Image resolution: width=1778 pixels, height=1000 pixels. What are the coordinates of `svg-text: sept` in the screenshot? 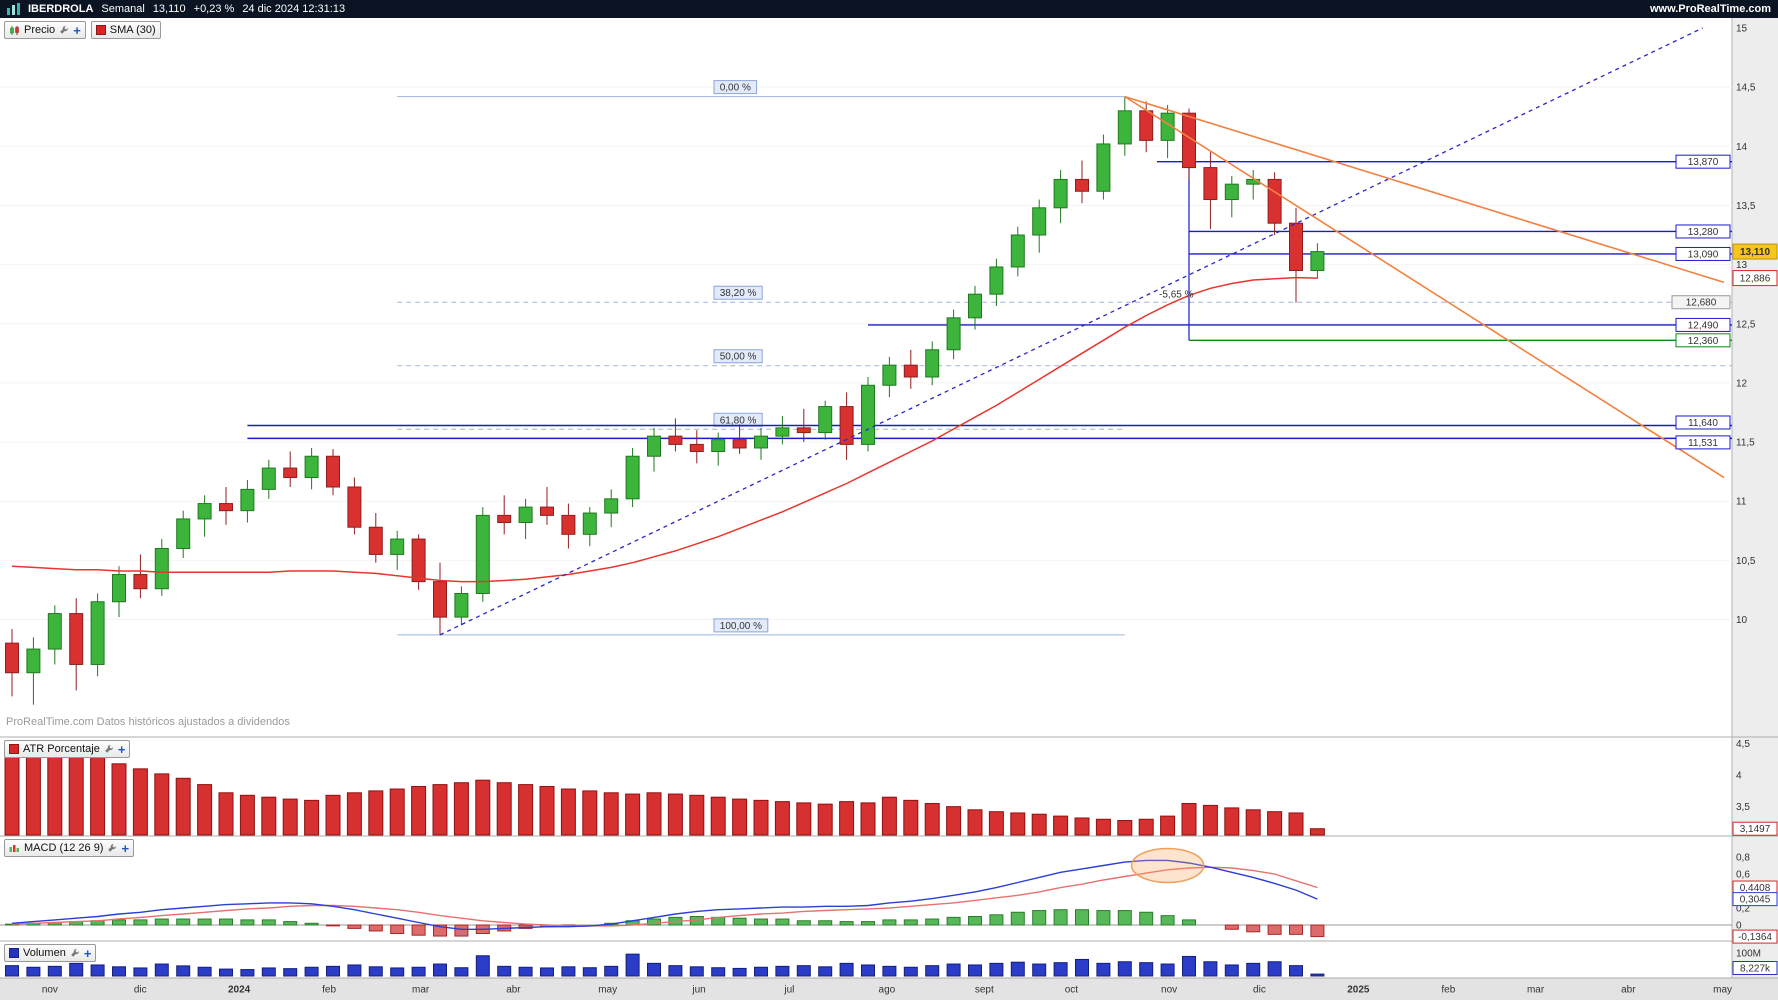 It's located at (984, 990).